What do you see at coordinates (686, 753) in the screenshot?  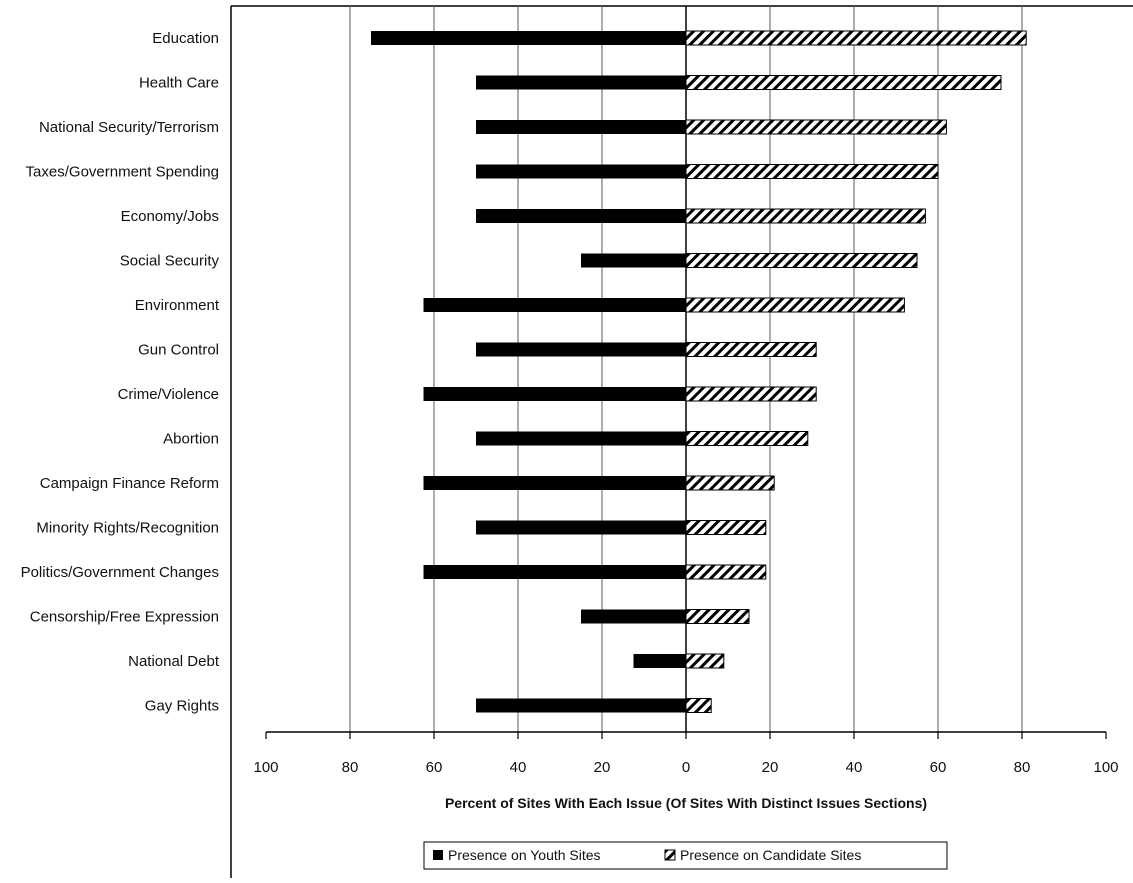 I see `x-axis: 100 80 60 40 20 0 20 40 60 80 100` at bounding box center [686, 753].